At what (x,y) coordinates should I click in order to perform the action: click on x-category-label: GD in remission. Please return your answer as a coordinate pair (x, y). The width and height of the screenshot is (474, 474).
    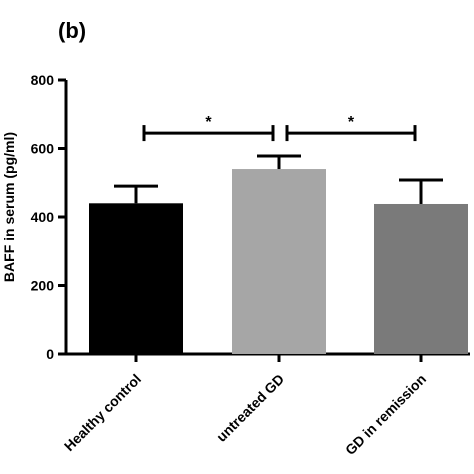
    Looking at the image, I should click on (385, 414).